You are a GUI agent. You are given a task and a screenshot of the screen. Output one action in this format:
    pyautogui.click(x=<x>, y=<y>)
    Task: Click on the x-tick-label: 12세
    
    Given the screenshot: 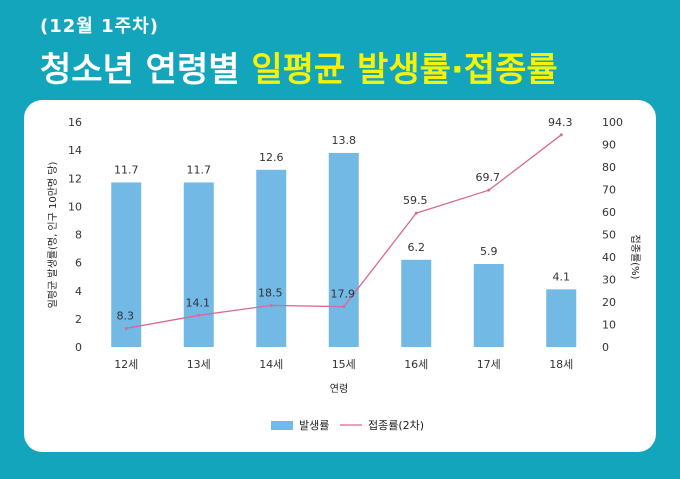 What is the action you would take?
    pyautogui.click(x=126, y=364)
    